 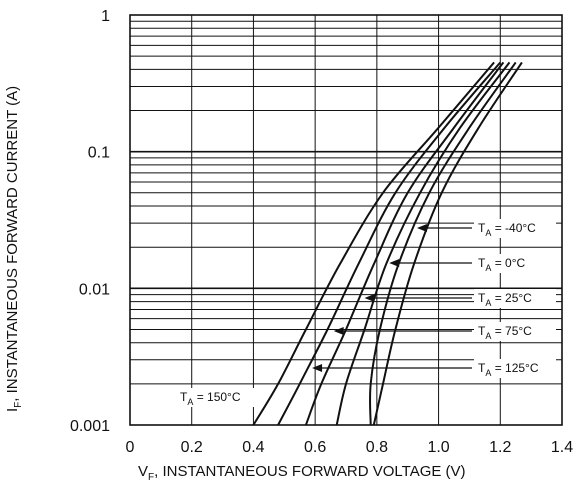 I want to click on x-tick-label: 0.8, so click(x=377, y=447).